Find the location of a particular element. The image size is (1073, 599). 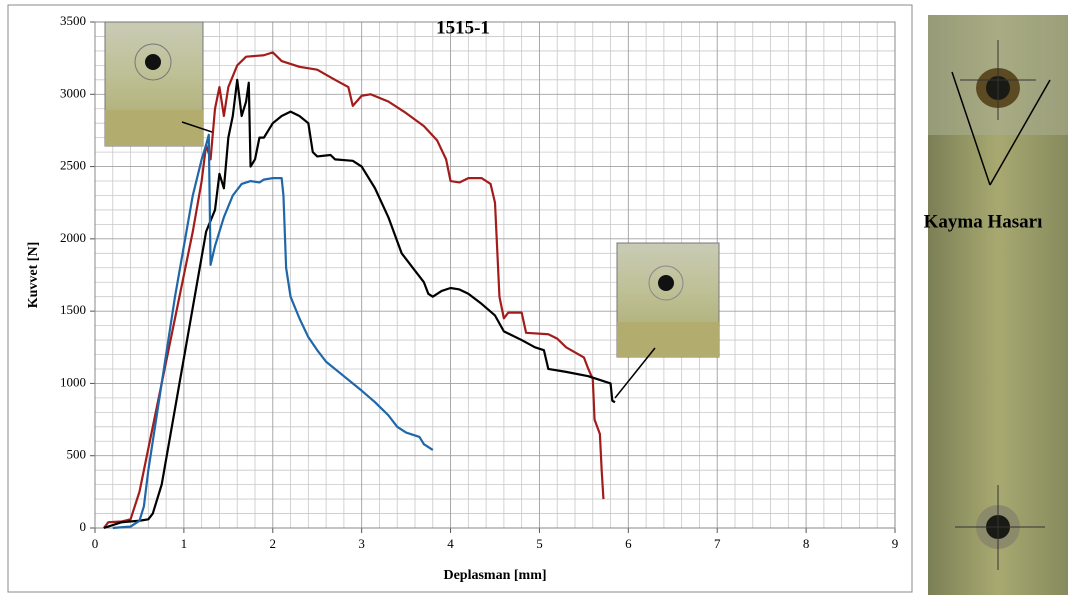

y-tick-label: 3000 is located at coordinates (73, 92).